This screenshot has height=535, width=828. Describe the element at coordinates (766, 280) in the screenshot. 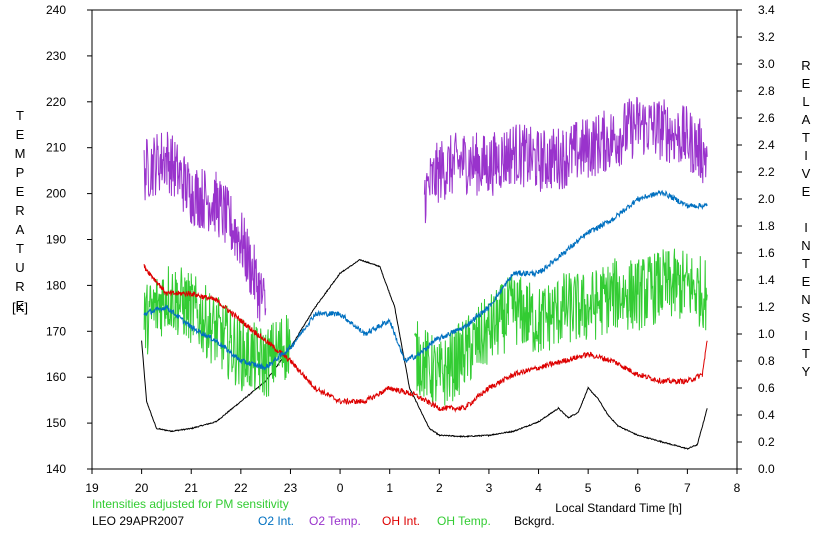

I see `right-tick-label: 1.4` at that location.